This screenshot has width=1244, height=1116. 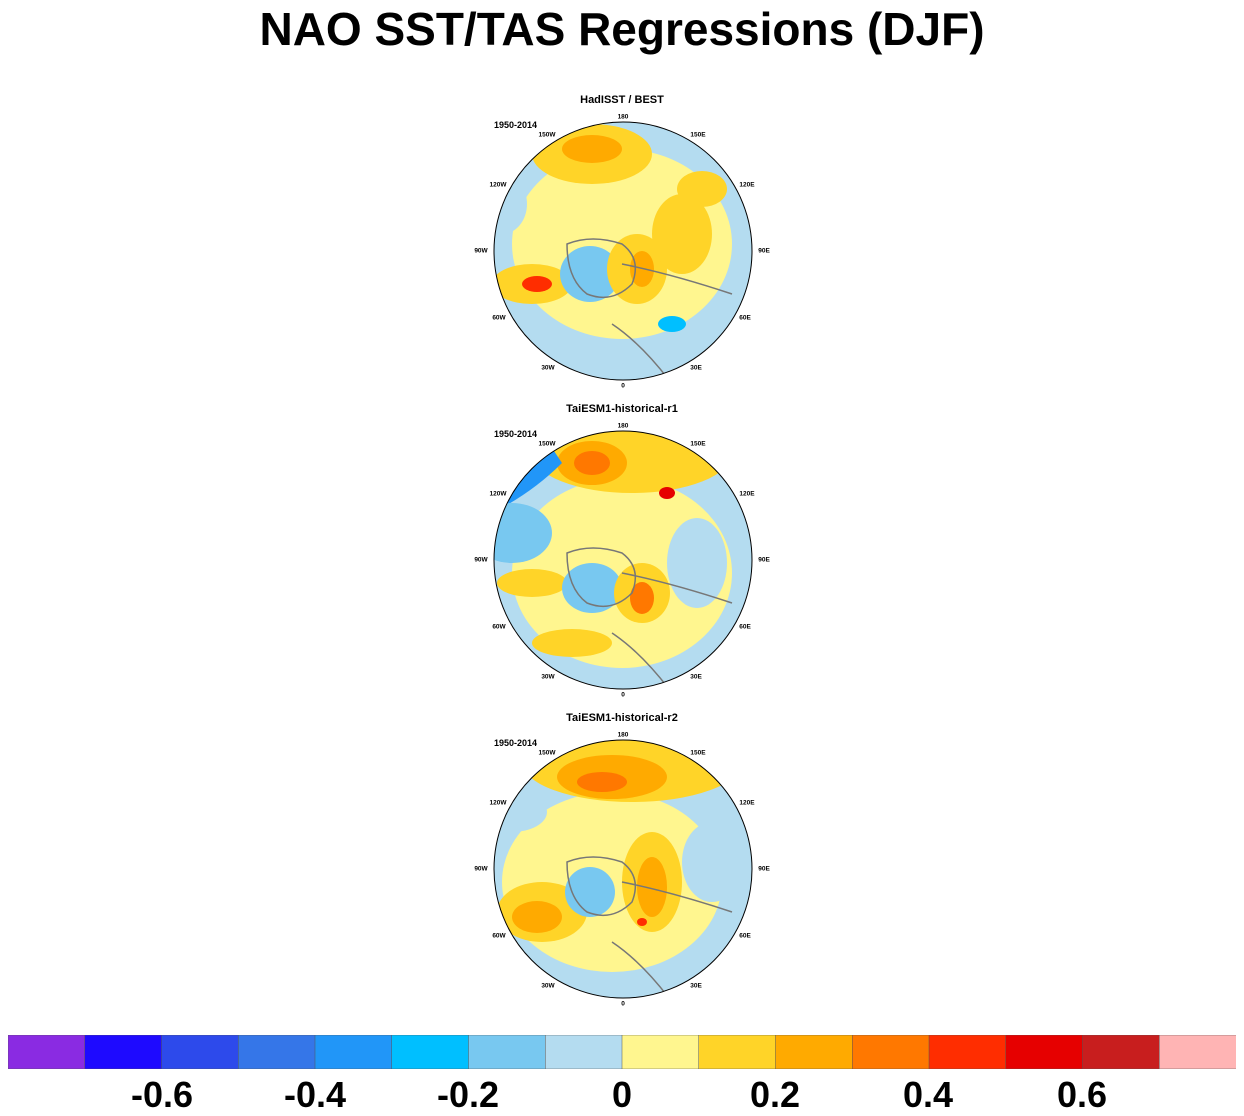 I want to click on colorbar-tick-label: -0.2, so click(x=468, y=1094).